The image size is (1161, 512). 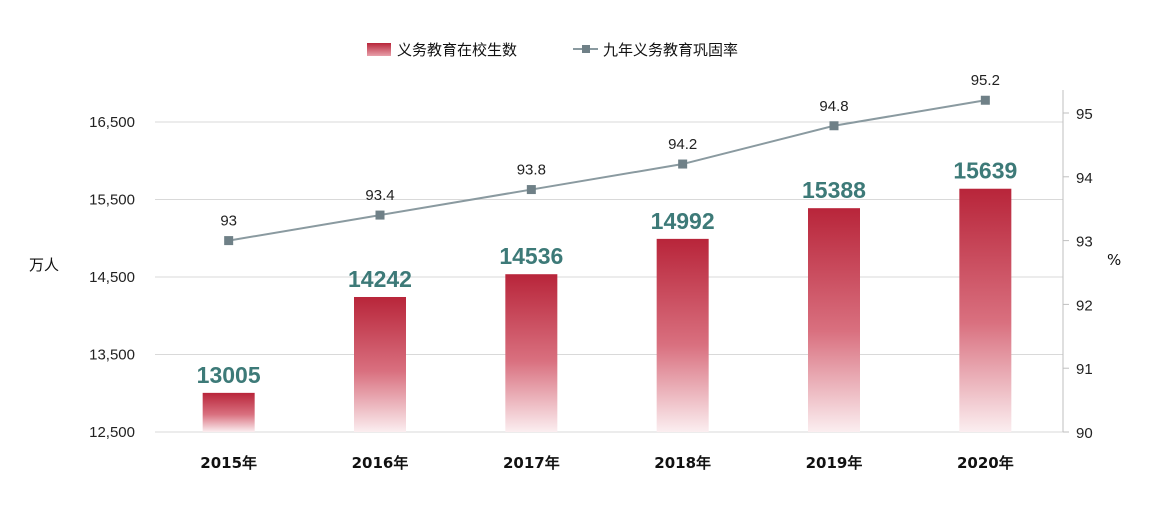 What do you see at coordinates (985, 80) in the screenshot?
I see `line-value-label: 95.2` at bounding box center [985, 80].